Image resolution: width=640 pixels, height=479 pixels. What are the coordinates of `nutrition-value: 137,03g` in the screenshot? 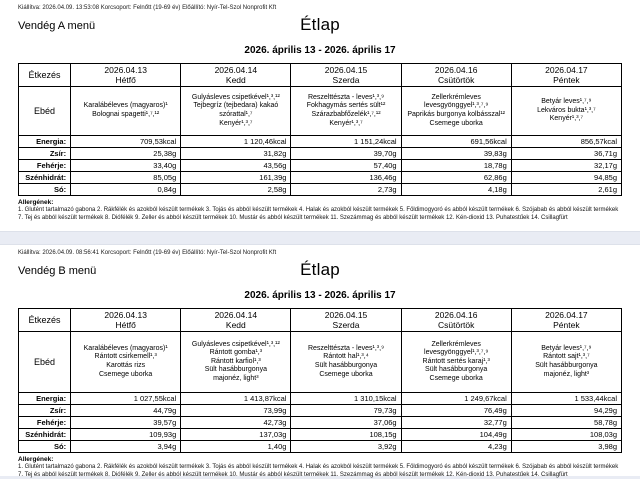 It's located at (236, 434).